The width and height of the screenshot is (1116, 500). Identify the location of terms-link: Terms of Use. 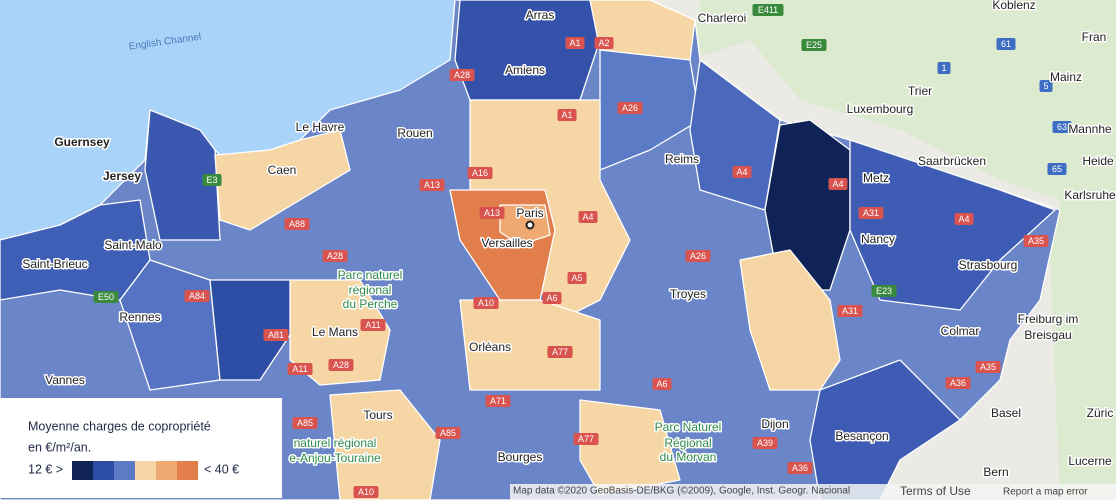
(935, 491).